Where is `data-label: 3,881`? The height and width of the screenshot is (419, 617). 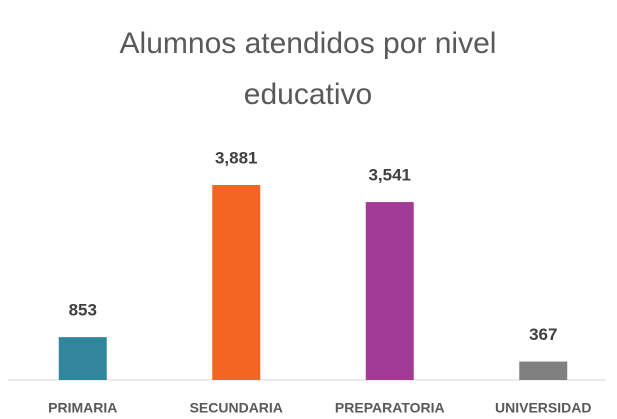 data-label: 3,881 is located at coordinates (236, 157).